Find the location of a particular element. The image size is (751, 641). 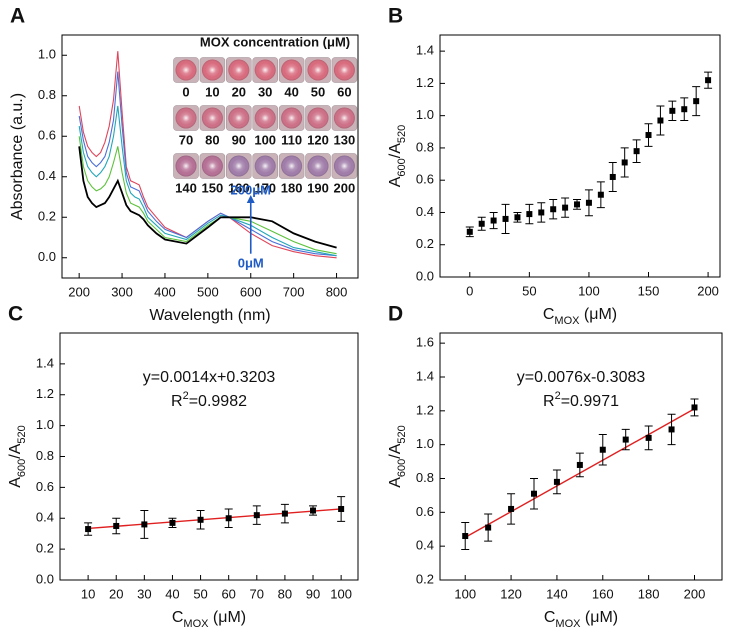

label: A600/A520 is located at coordinates (17, 456).